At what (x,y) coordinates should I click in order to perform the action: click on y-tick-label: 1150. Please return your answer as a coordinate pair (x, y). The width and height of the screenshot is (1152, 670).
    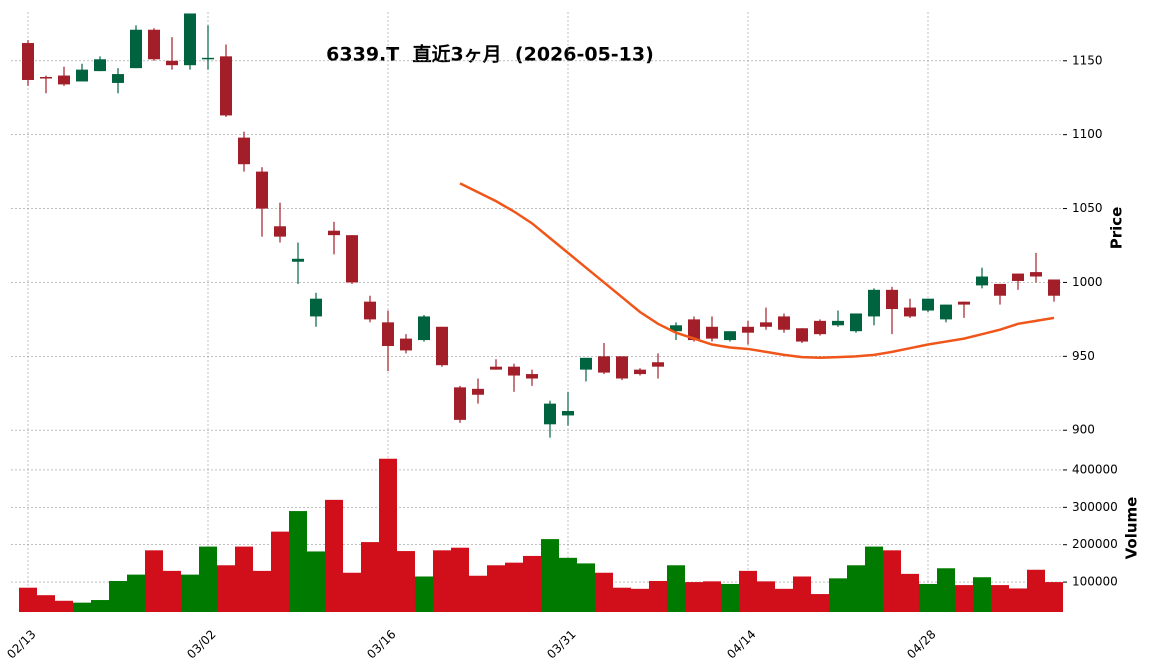
    Looking at the image, I should click on (1087, 60).